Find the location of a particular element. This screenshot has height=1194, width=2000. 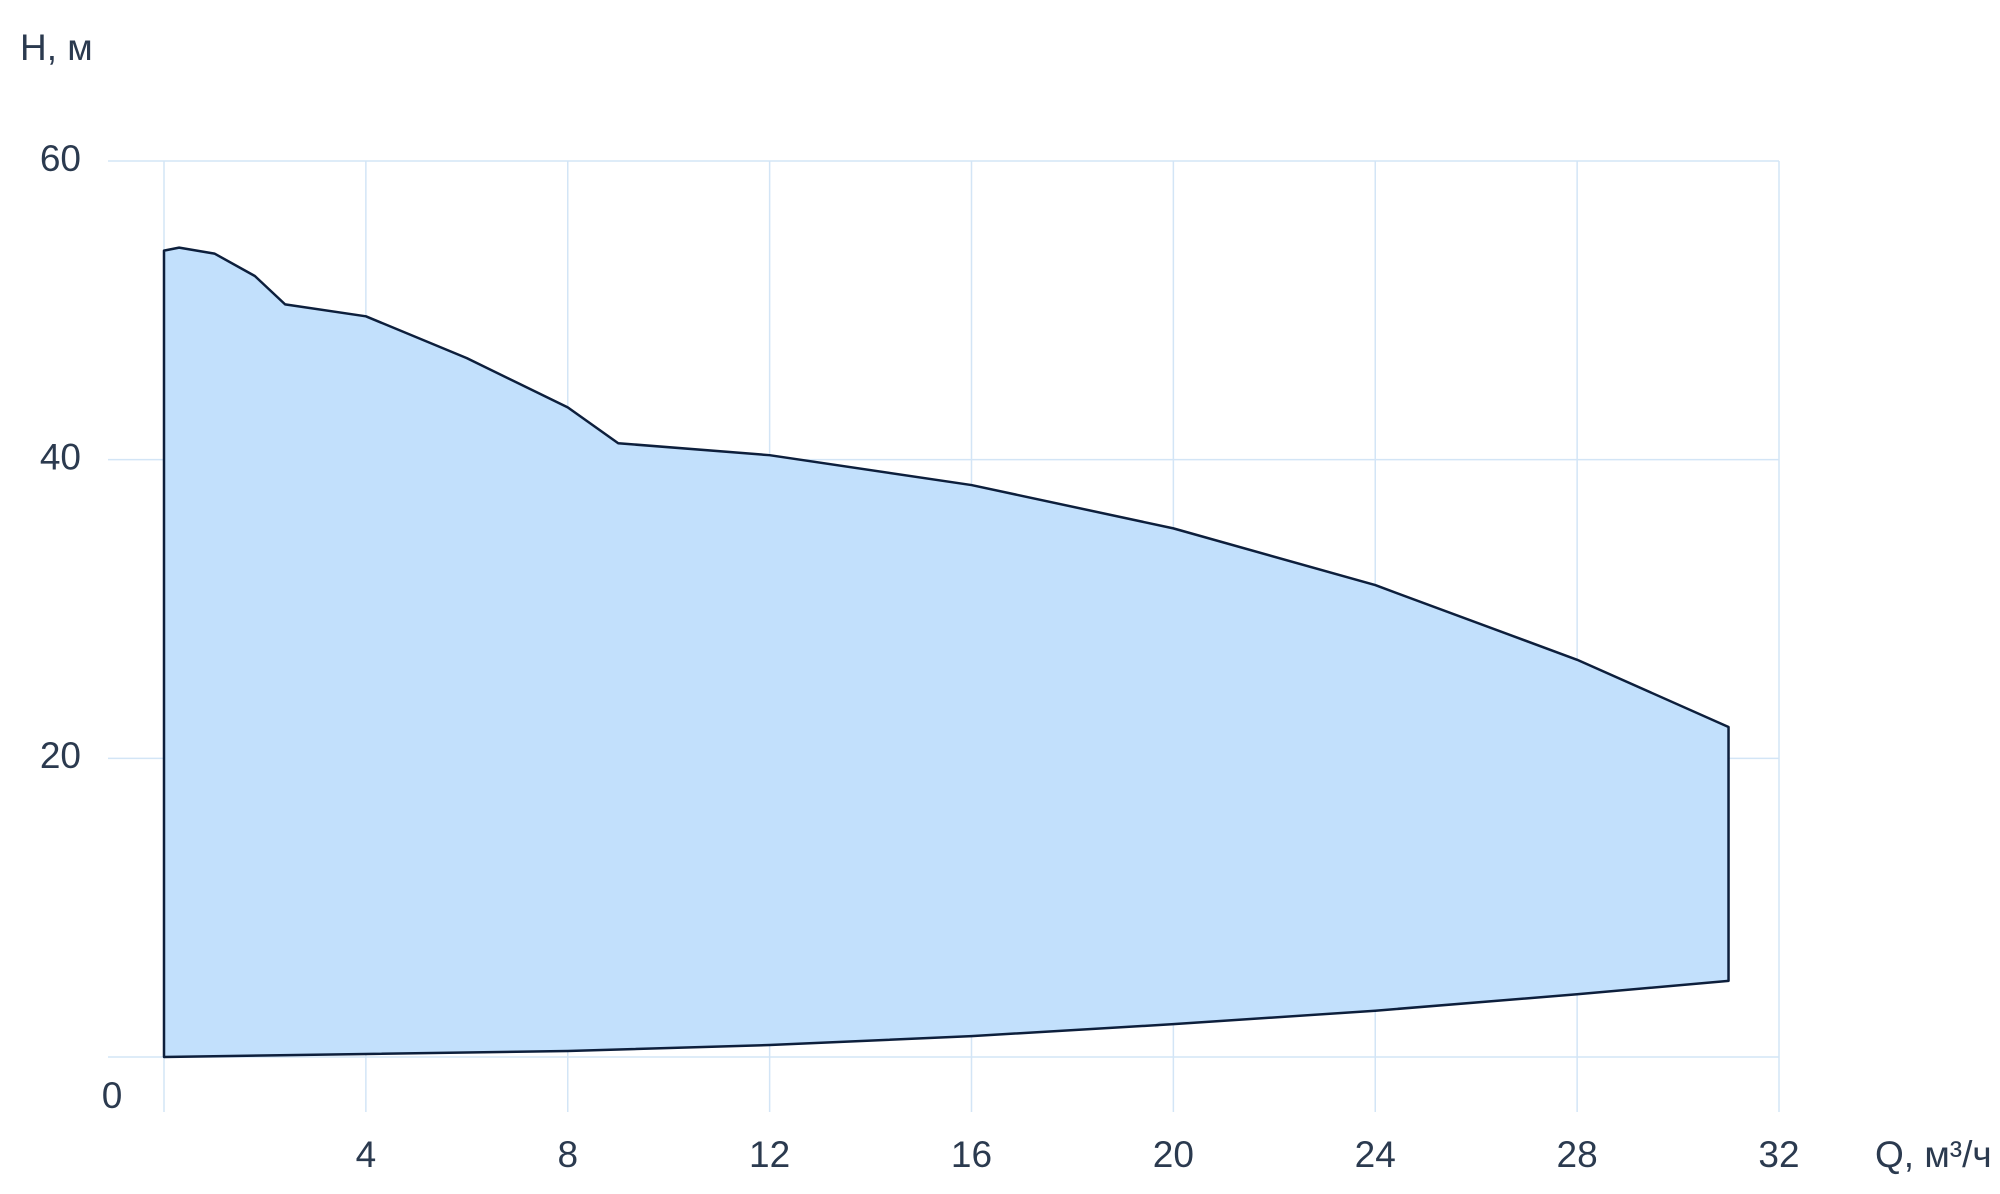

x-tick-label: 16 is located at coordinates (971, 1154).